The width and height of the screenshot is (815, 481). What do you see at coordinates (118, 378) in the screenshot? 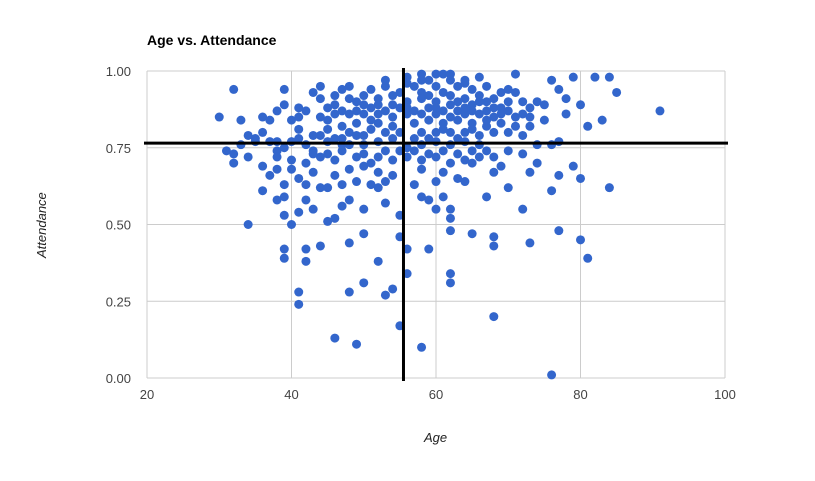
I see `y-tick-label: 0.00` at bounding box center [118, 378].